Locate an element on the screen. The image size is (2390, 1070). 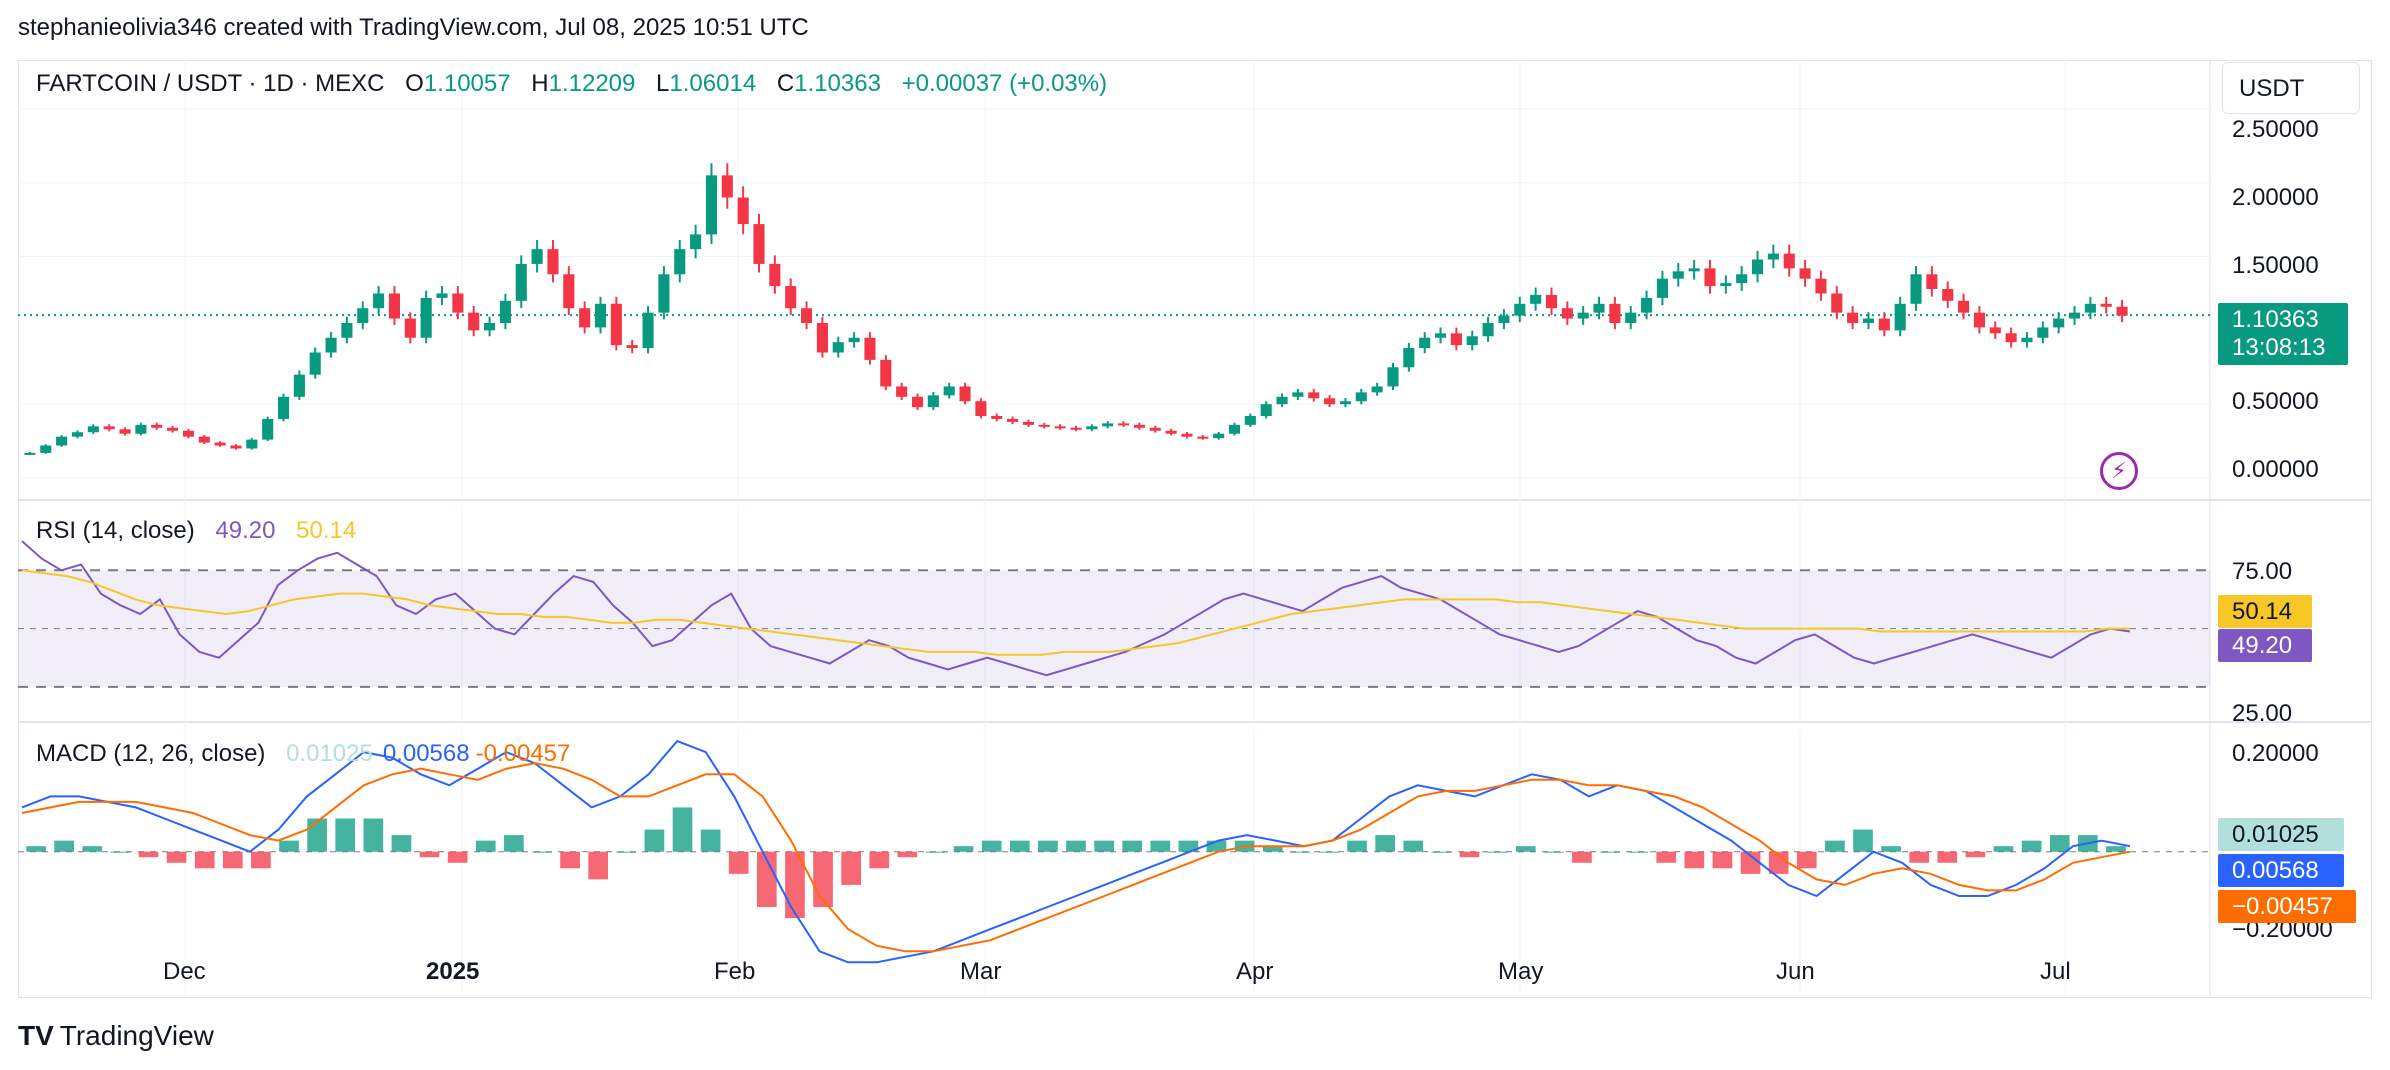
macd-line-badge: 0.00568 is located at coordinates (2281, 870).